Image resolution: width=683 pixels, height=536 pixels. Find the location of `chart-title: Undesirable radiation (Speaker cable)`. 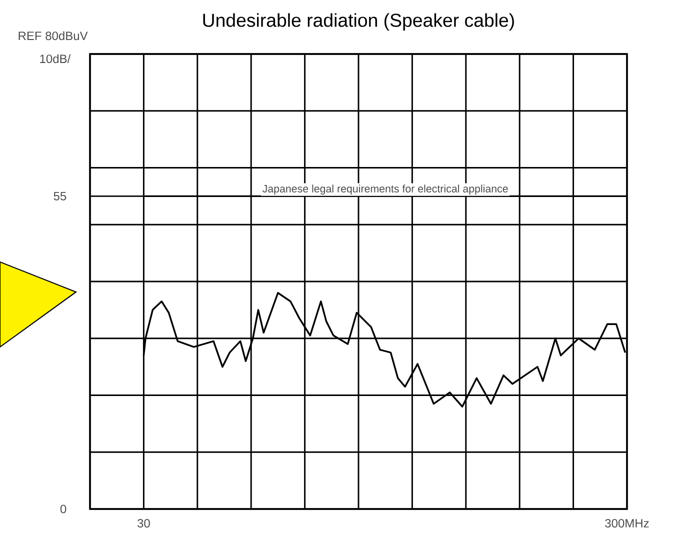

chart-title: Undesirable radiation (Speaker cable) is located at coordinates (358, 22).